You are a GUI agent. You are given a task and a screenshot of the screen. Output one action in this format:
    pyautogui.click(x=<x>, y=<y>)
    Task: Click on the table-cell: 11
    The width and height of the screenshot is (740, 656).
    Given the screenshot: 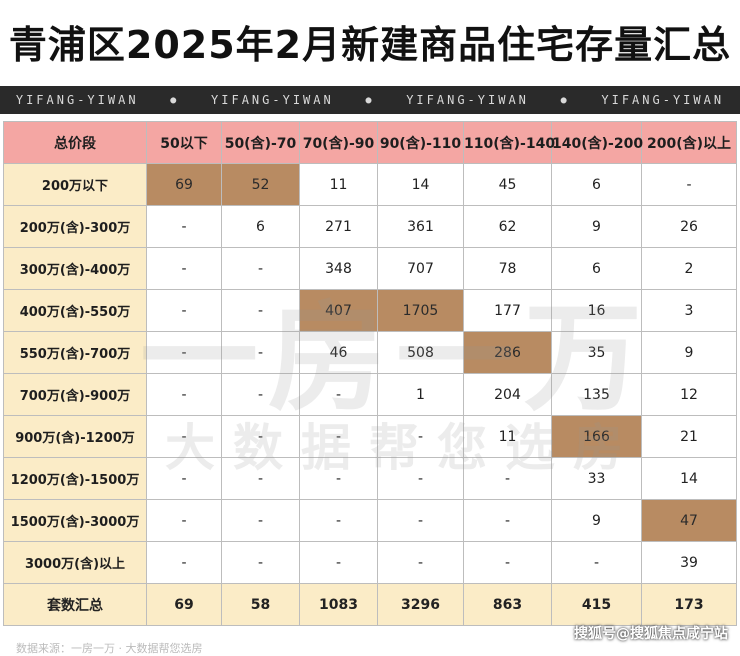 What is the action you would take?
    pyautogui.click(x=507, y=436)
    